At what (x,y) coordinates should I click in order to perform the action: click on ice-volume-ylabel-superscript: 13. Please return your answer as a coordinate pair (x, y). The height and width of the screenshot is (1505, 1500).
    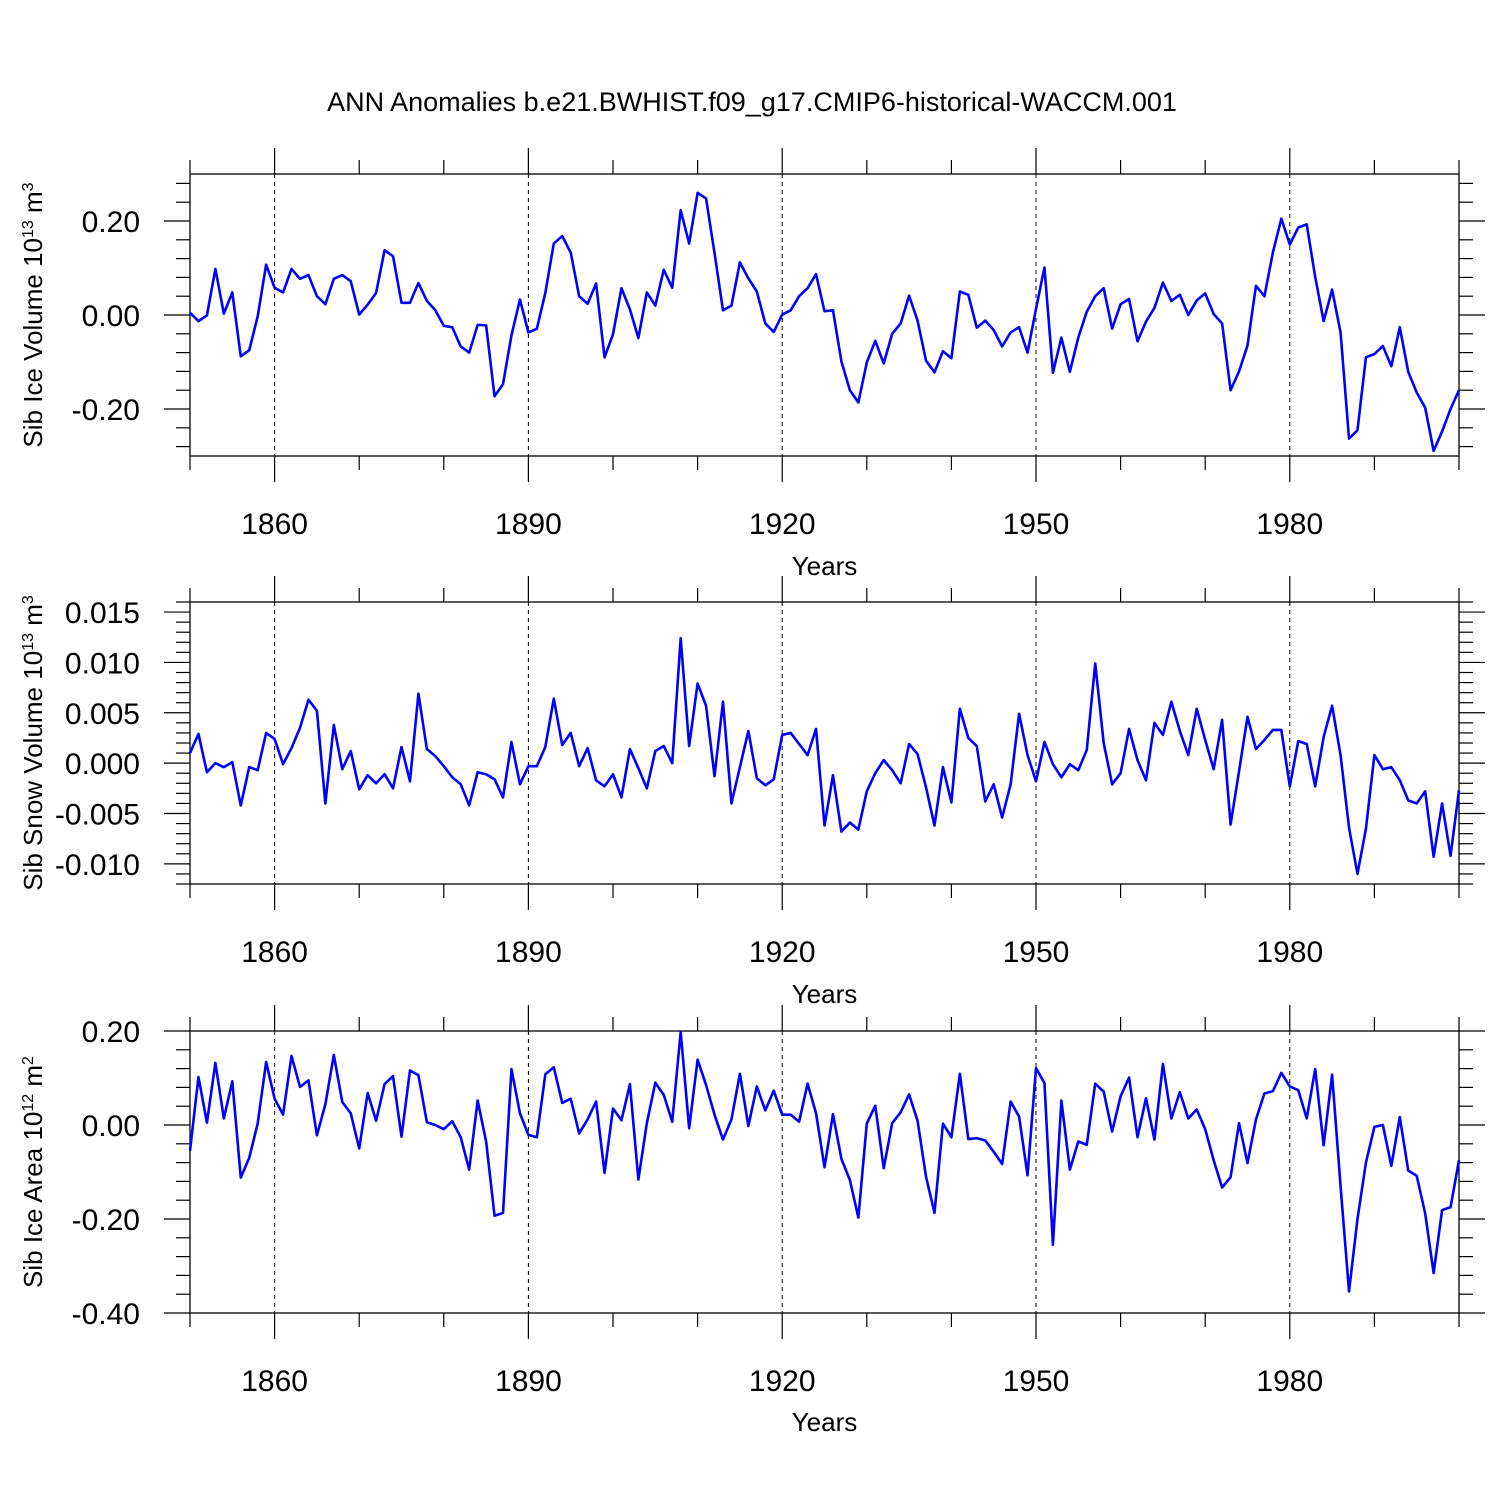
    Looking at the image, I should click on (28, 229).